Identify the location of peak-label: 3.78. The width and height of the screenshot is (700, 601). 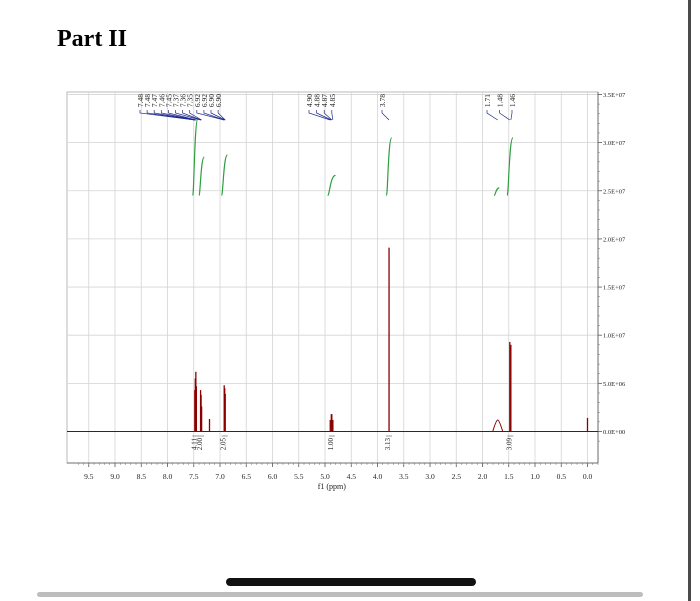
(382, 100).